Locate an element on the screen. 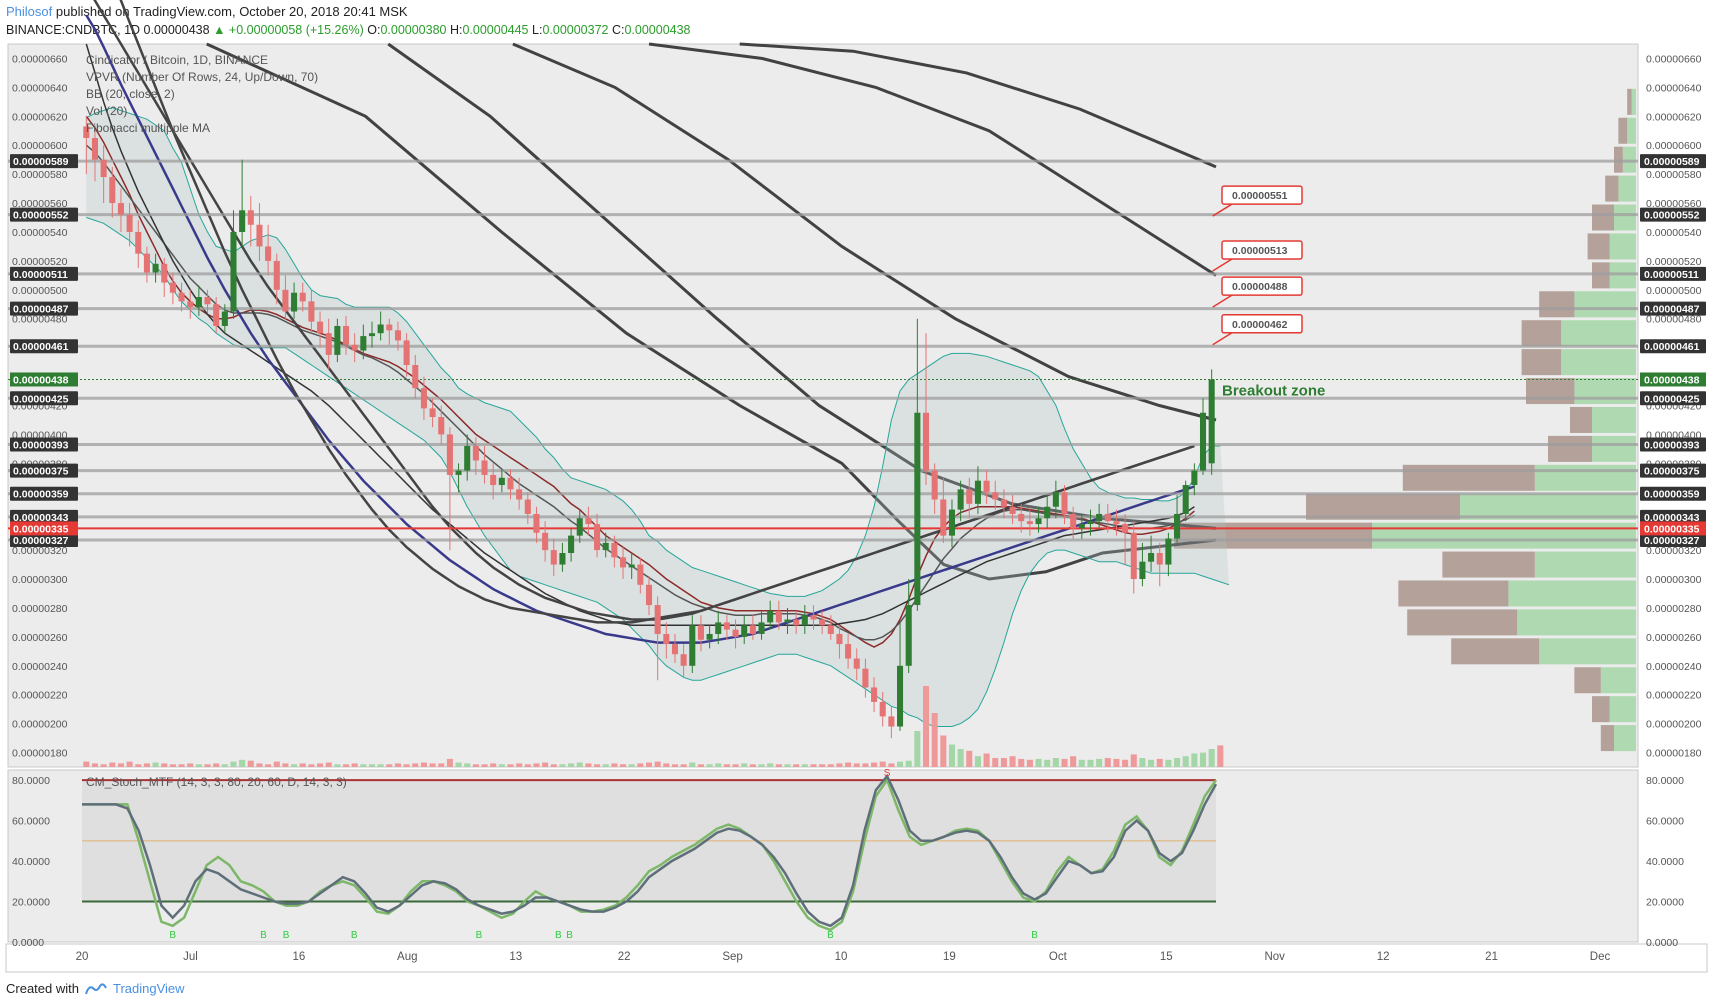  time-tick: Nov is located at coordinates (1274, 957).